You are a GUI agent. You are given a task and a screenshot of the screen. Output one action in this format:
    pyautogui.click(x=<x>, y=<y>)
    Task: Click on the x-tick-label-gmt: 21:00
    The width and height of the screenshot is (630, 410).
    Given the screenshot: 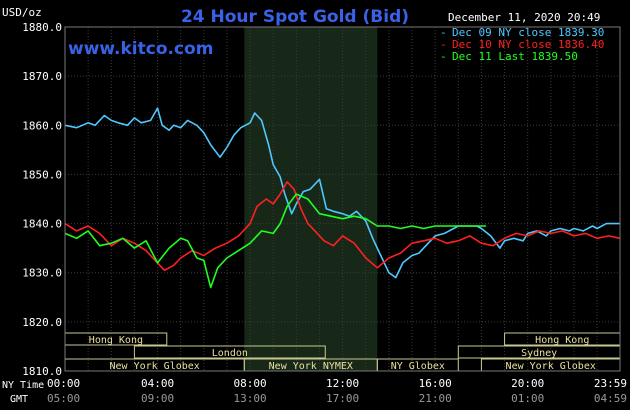 What is the action you would take?
    pyautogui.click(x=435, y=398)
    